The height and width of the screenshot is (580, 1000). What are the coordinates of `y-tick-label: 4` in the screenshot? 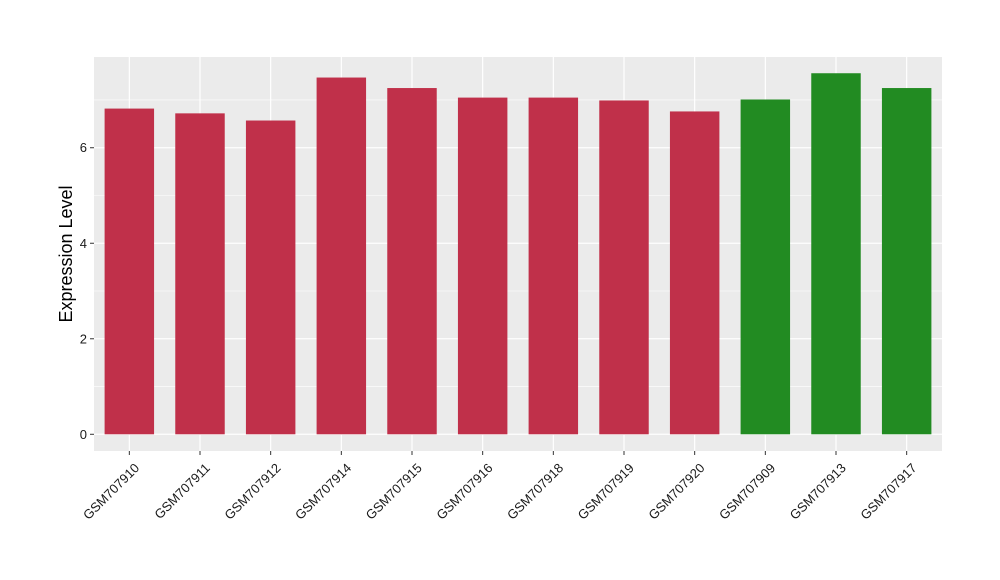 It's located at (83, 243).